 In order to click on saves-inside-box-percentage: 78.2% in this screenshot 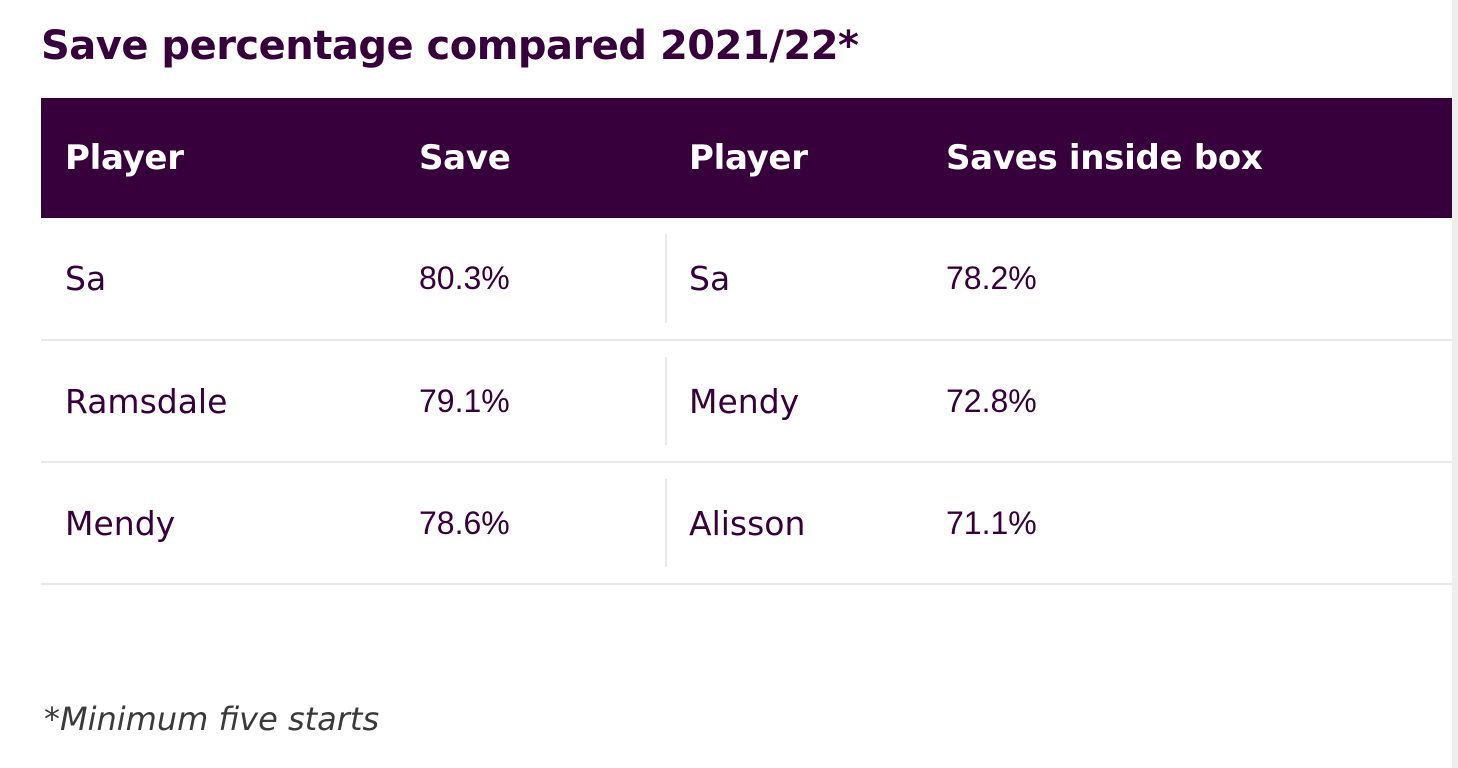, I will do `click(1192, 279)`.